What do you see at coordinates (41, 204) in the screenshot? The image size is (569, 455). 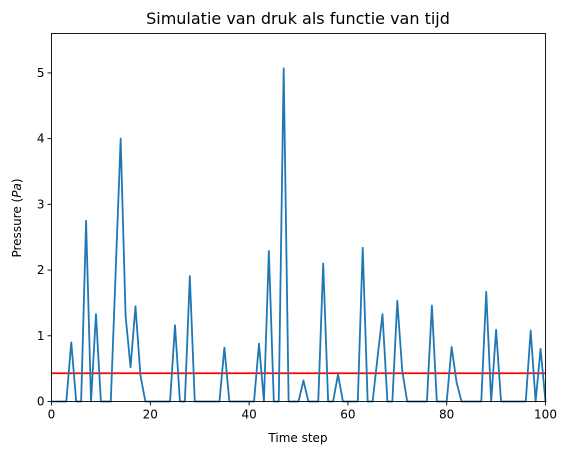 I see `y-tick-label: 3` at bounding box center [41, 204].